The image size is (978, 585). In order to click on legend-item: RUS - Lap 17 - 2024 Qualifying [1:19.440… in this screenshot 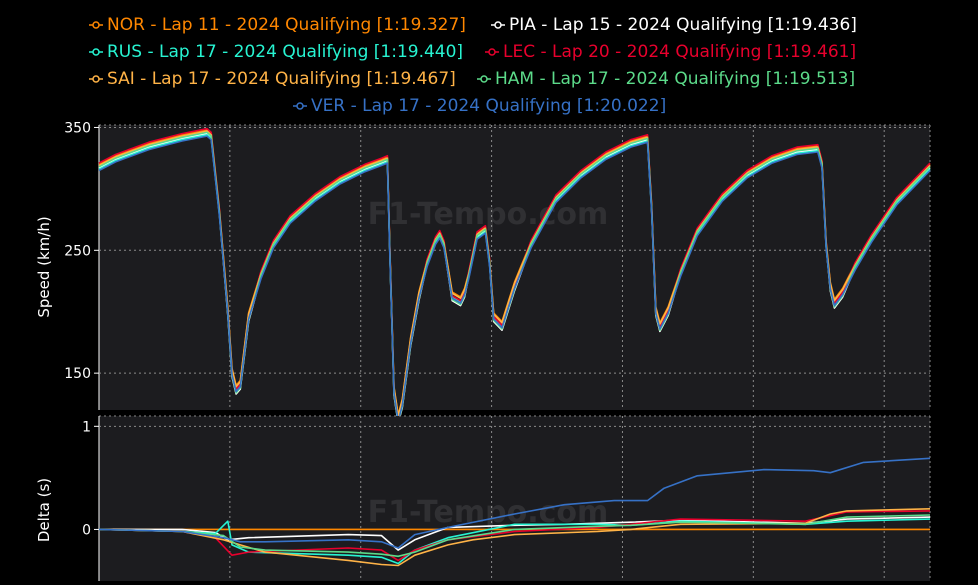, I will do `click(276, 52)`.